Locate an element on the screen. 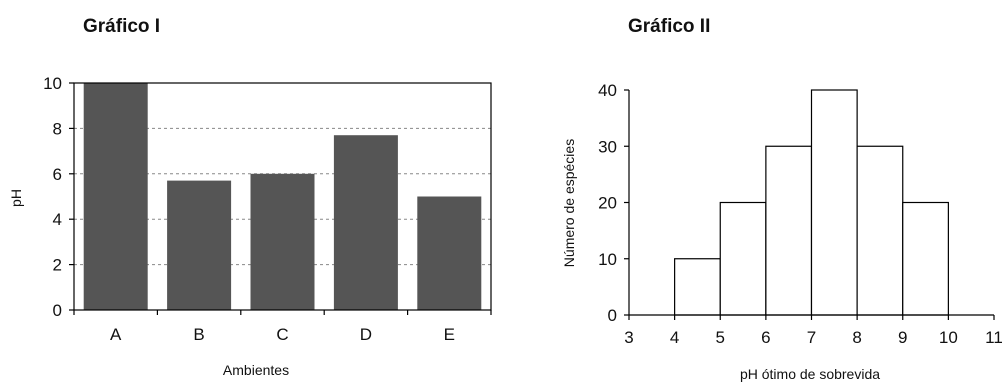 This screenshot has width=1008, height=383. chart-1-title: Gráfico I is located at coordinates (121, 26).